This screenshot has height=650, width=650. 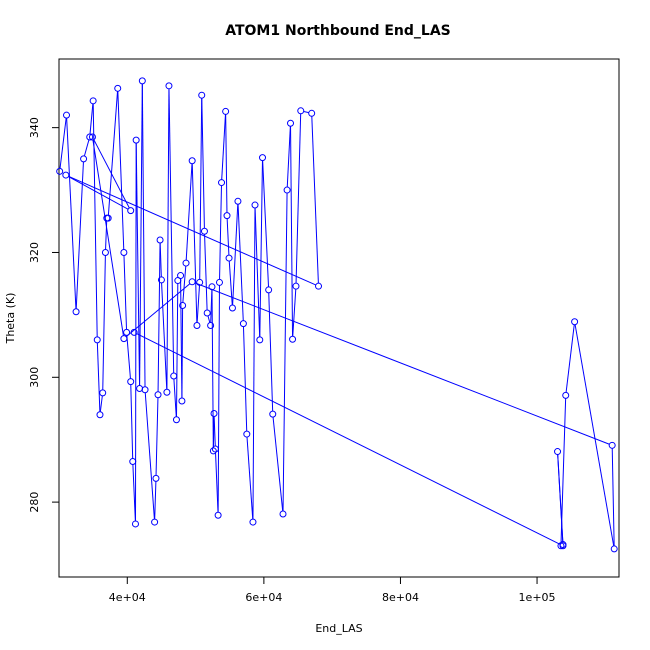 I want to click on y-axis: 280 300 320 340, so click(x=44, y=315).